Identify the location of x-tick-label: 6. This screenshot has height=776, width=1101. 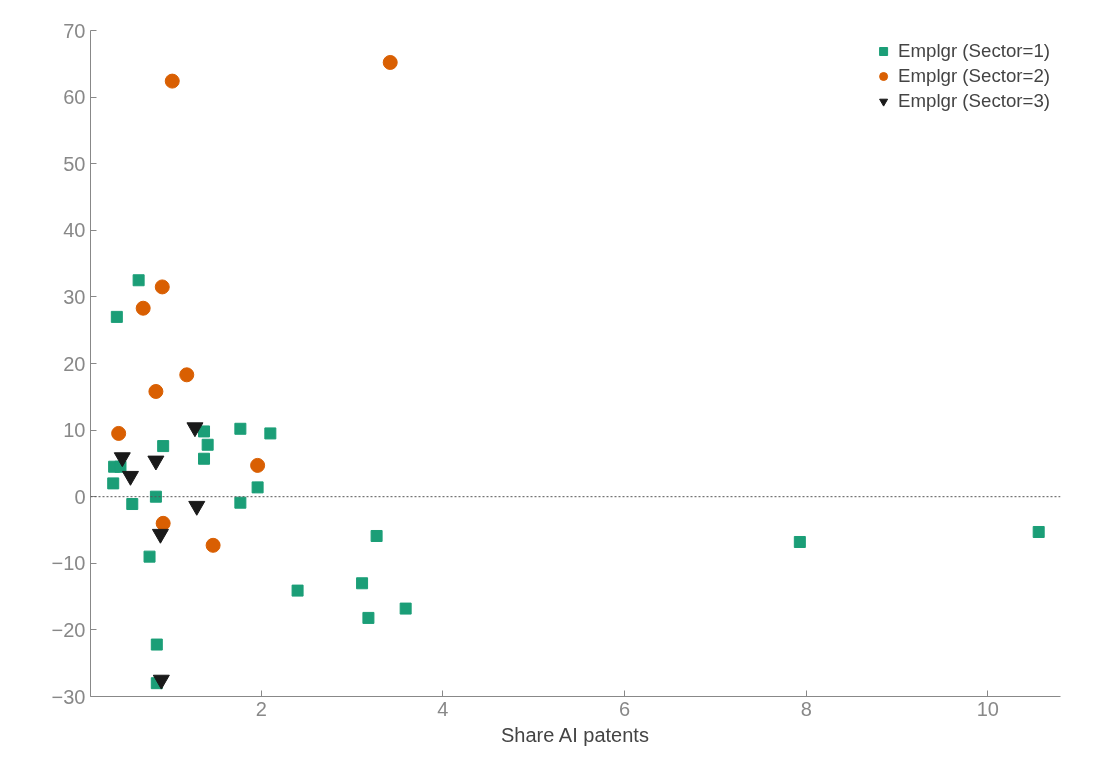
(624, 708).